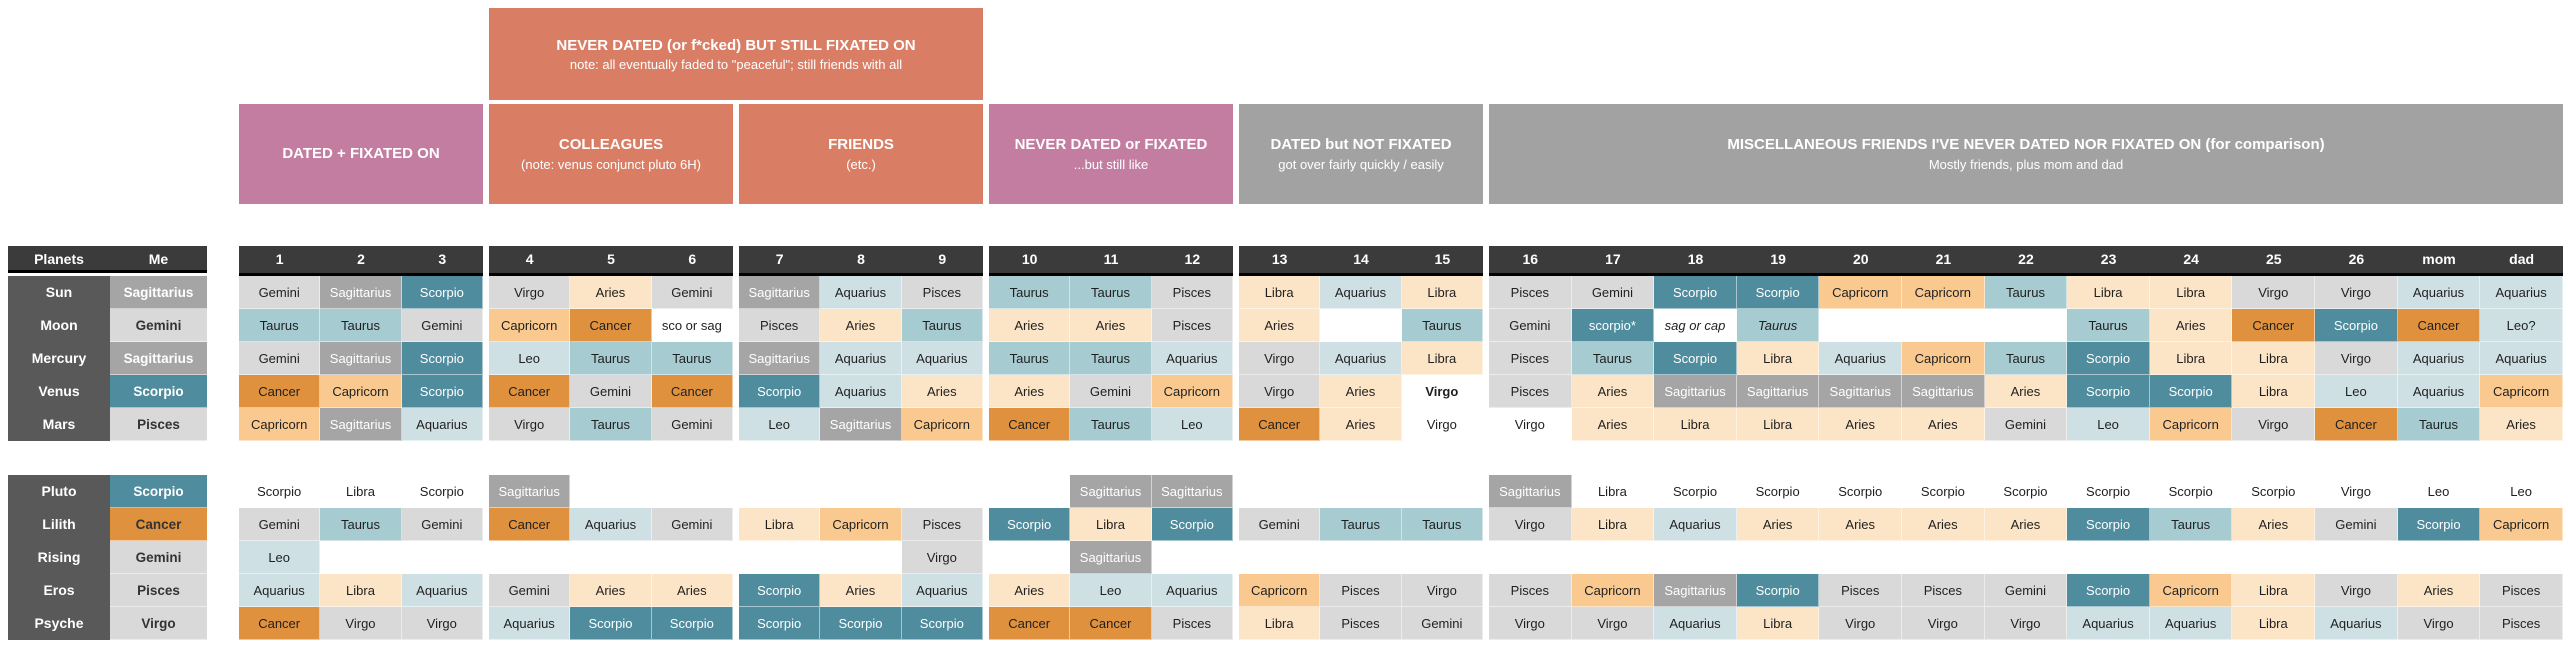 Image resolution: width=2568 pixels, height=658 pixels. Describe the element at coordinates (361, 424) in the screenshot. I see `cell-mars-2: Sagittarius` at that location.